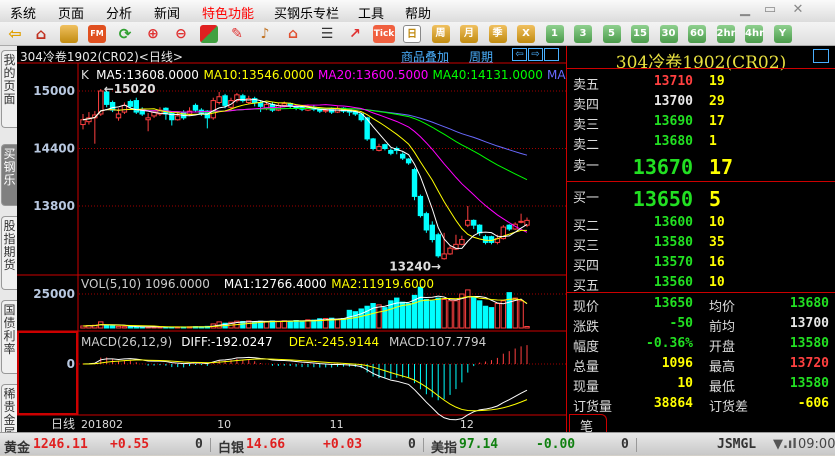 The image size is (835, 456). What do you see at coordinates (673, 81) in the screenshot?
I see `ask-row-price: 13710` at bounding box center [673, 81].